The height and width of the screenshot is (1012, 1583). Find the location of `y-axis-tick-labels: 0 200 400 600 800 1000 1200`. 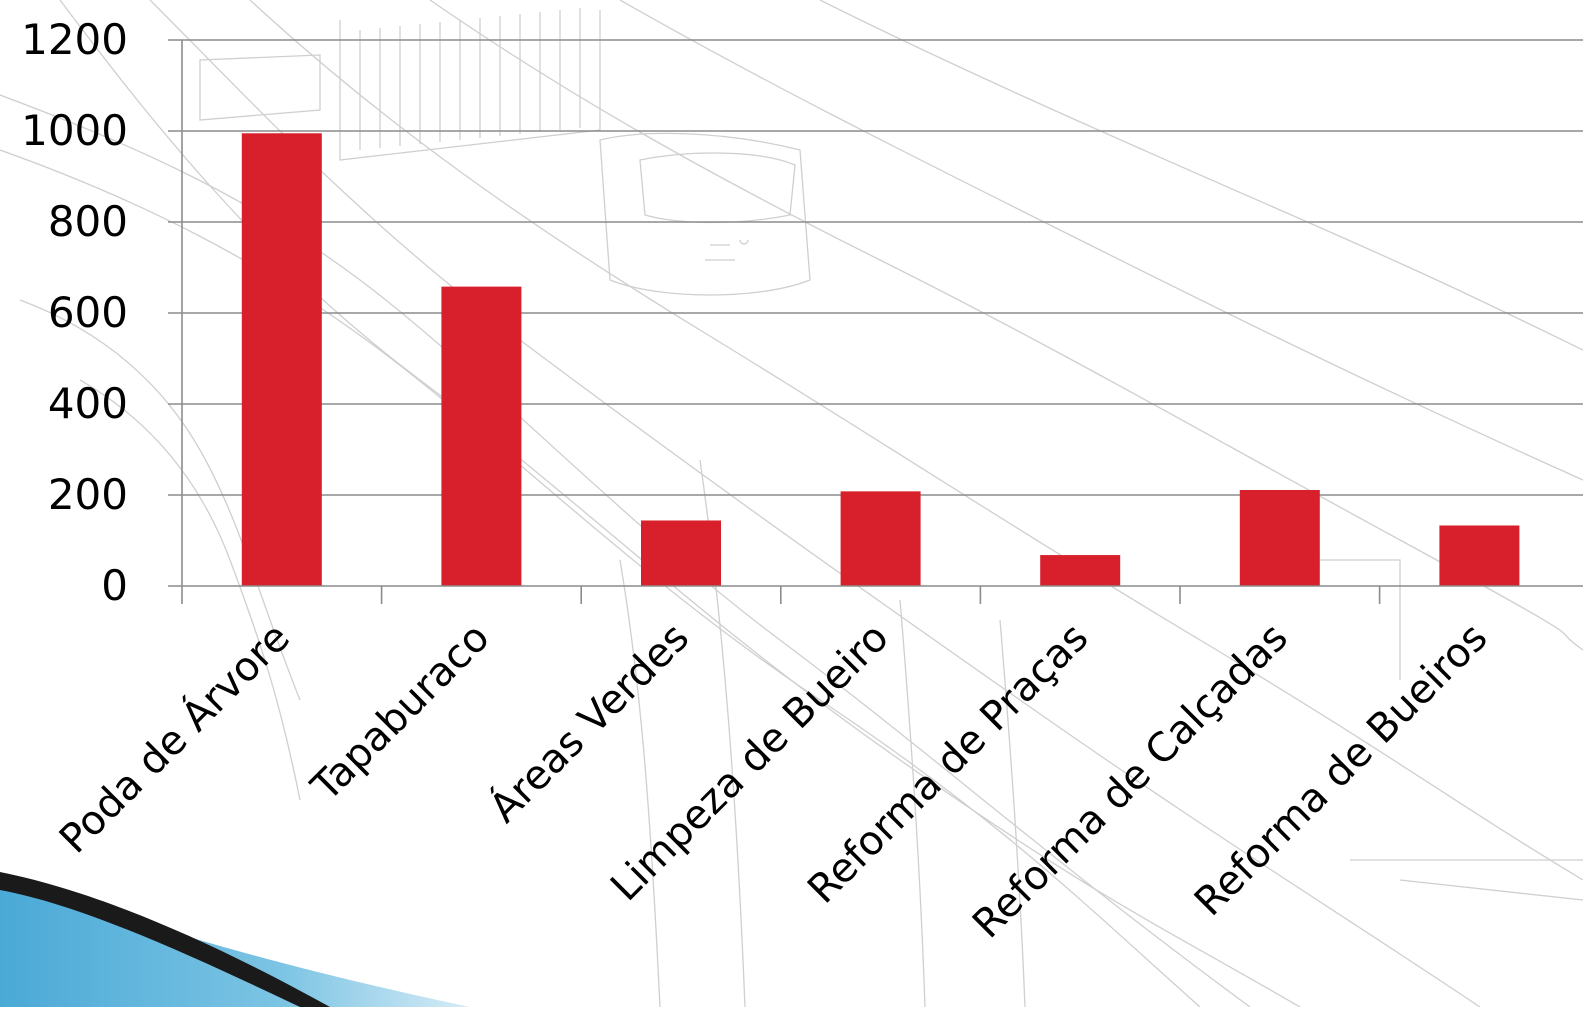

y-axis-tick-labels: 0 200 400 600 800 1000 1200 is located at coordinates (74, 312).